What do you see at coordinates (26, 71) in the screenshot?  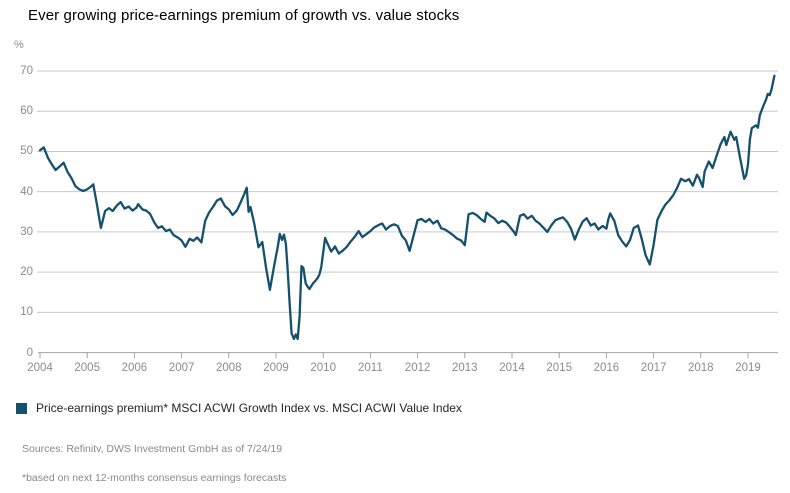 I see `y-axis-label: 70` at bounding box center [26, 71].